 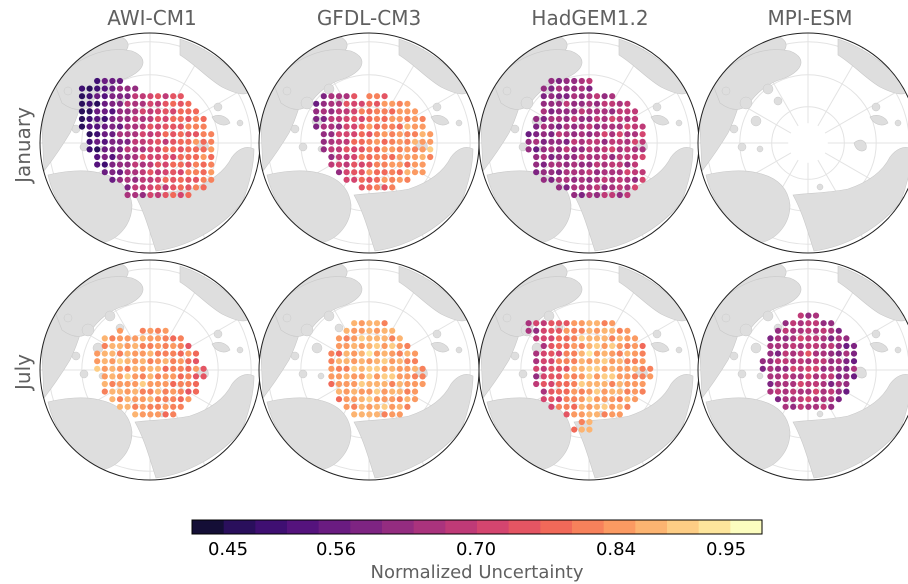 I want to click on column-title-gfdl-cm3: GFDL-CM3, so click(x=369, y=18).